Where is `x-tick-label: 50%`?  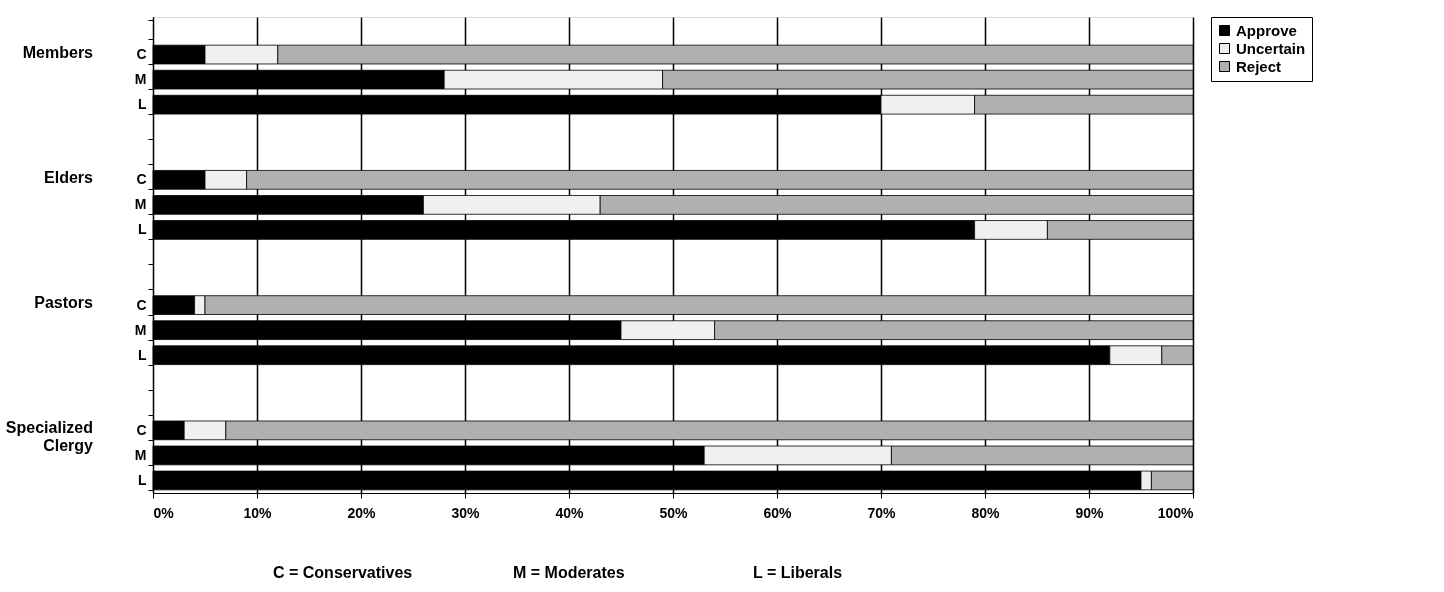
x-tick-label: 50% is located at coordinates (674, 512).